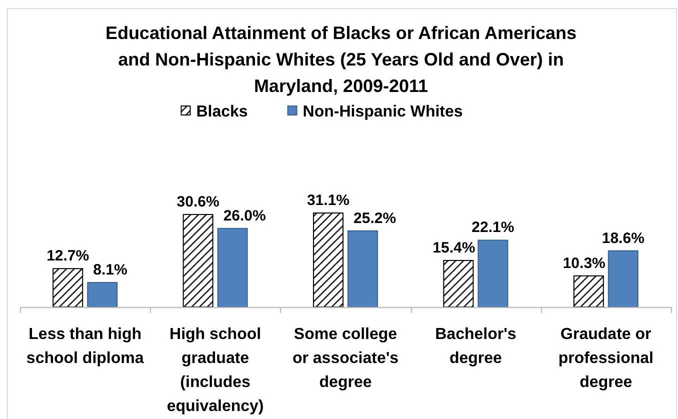 The width and height of the screenshot is (678, 419). Describe the element at coordinates (375, 218) in the screenshot. I see `data-label: 25.2%` at that location.